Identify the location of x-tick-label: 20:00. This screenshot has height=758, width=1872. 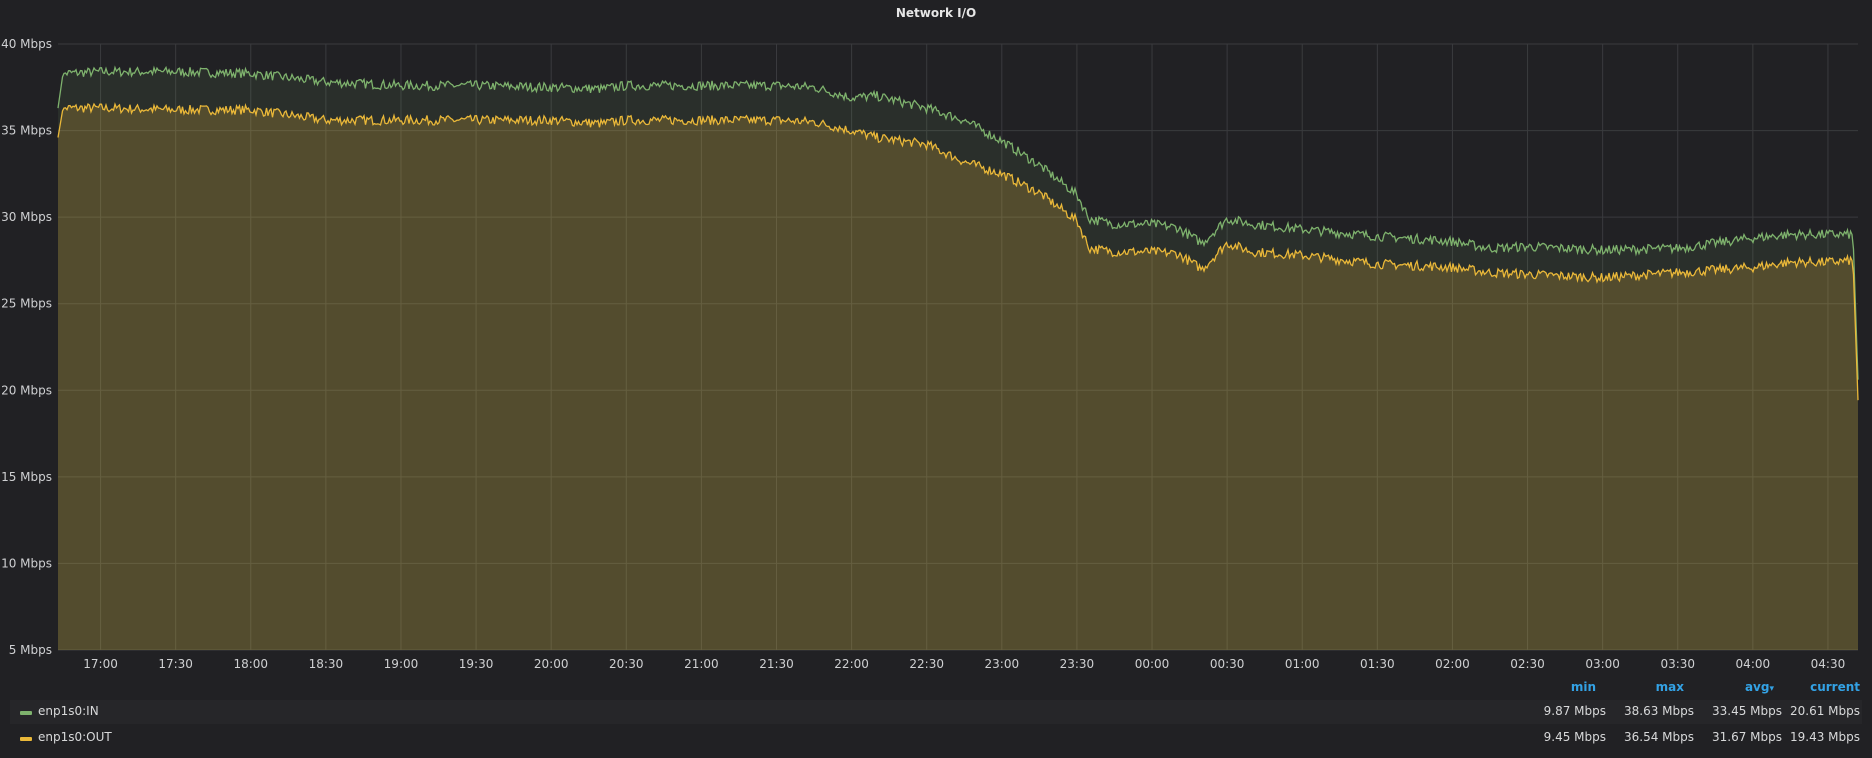
(551, 663).